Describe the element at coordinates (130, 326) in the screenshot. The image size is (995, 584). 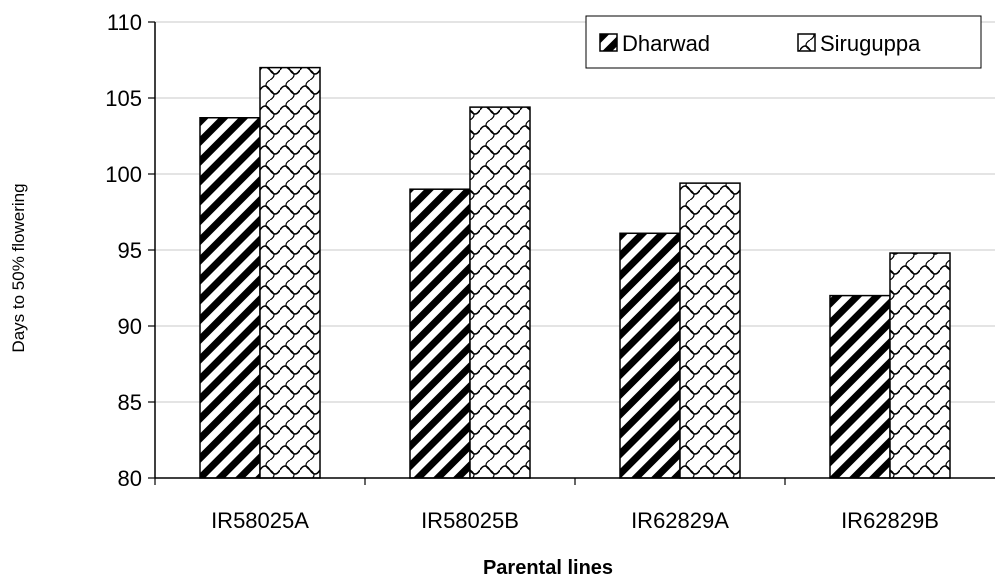
I see `y-tick-label: 90` at that location.